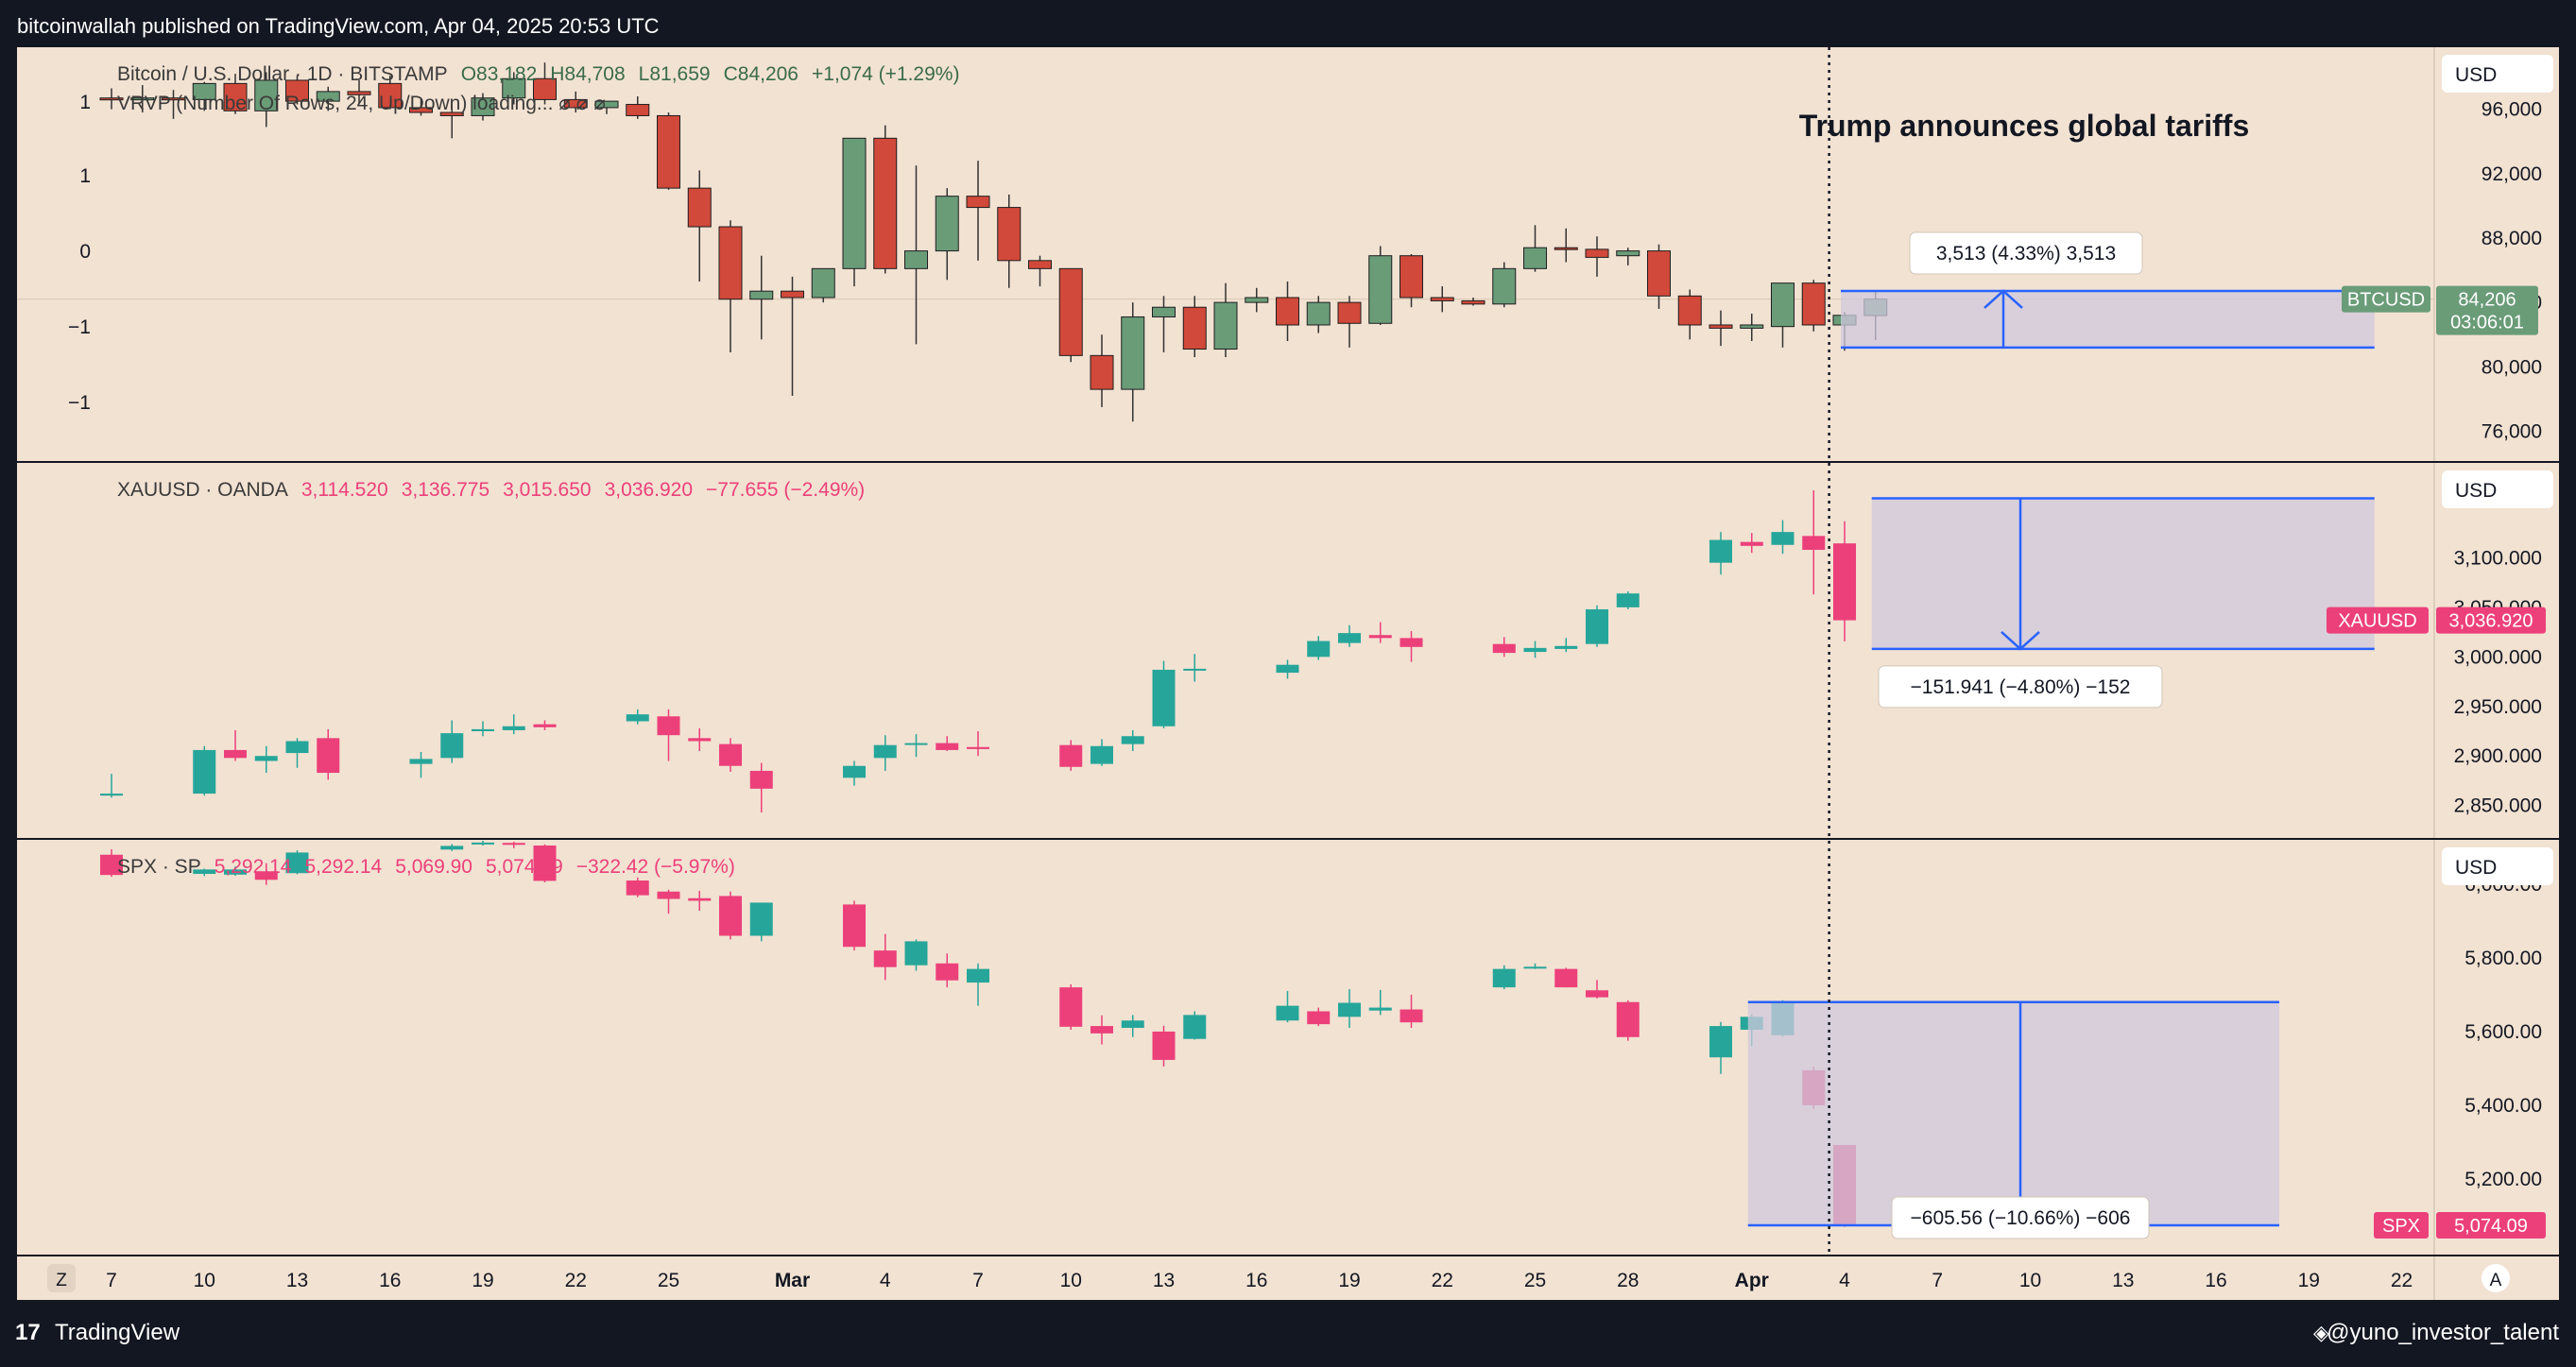 This screenshot has height=1367, width=2576. Describe the element at coordinates (587, 74) in the screenshot. I see `legend-h: H84,708` at that location.